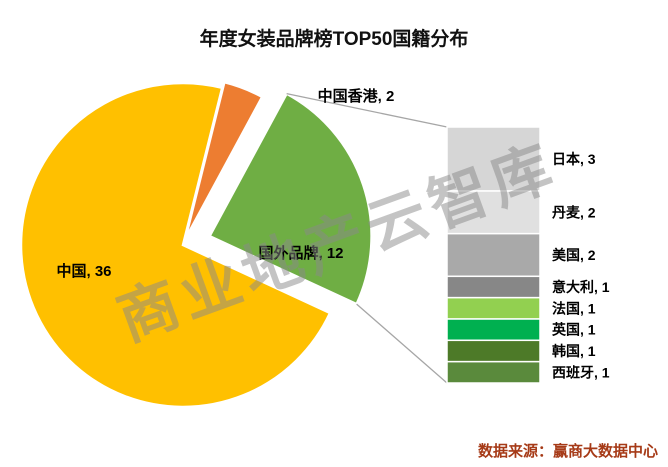 The height and width of the screenshot is (467, 668). What do you see at coordinates (574, 159) in the screenshot?
I see `bar-label-日本: 日本, 3` at bounding box center [574, 159].